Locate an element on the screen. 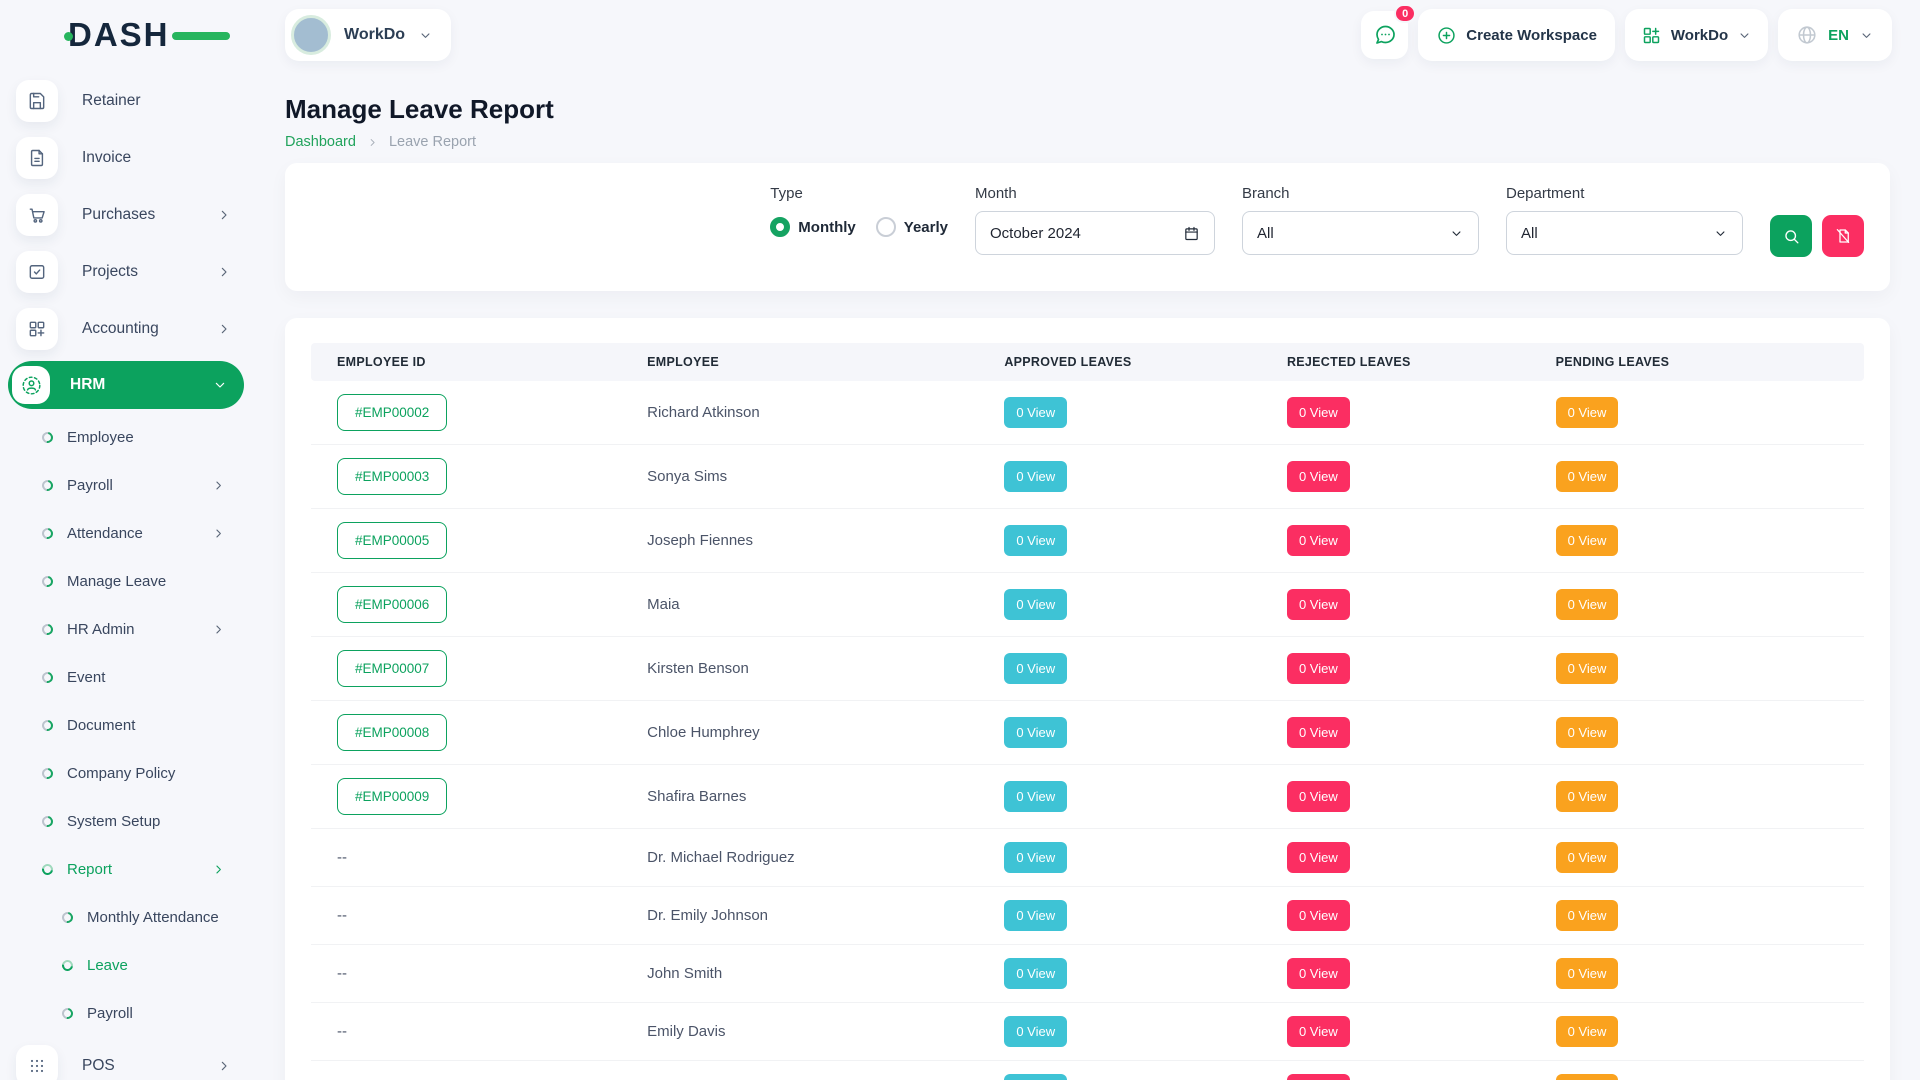 The image size is (1920, 1080). workspace-switcher: WorkDo is located at coordinates (368, 35).